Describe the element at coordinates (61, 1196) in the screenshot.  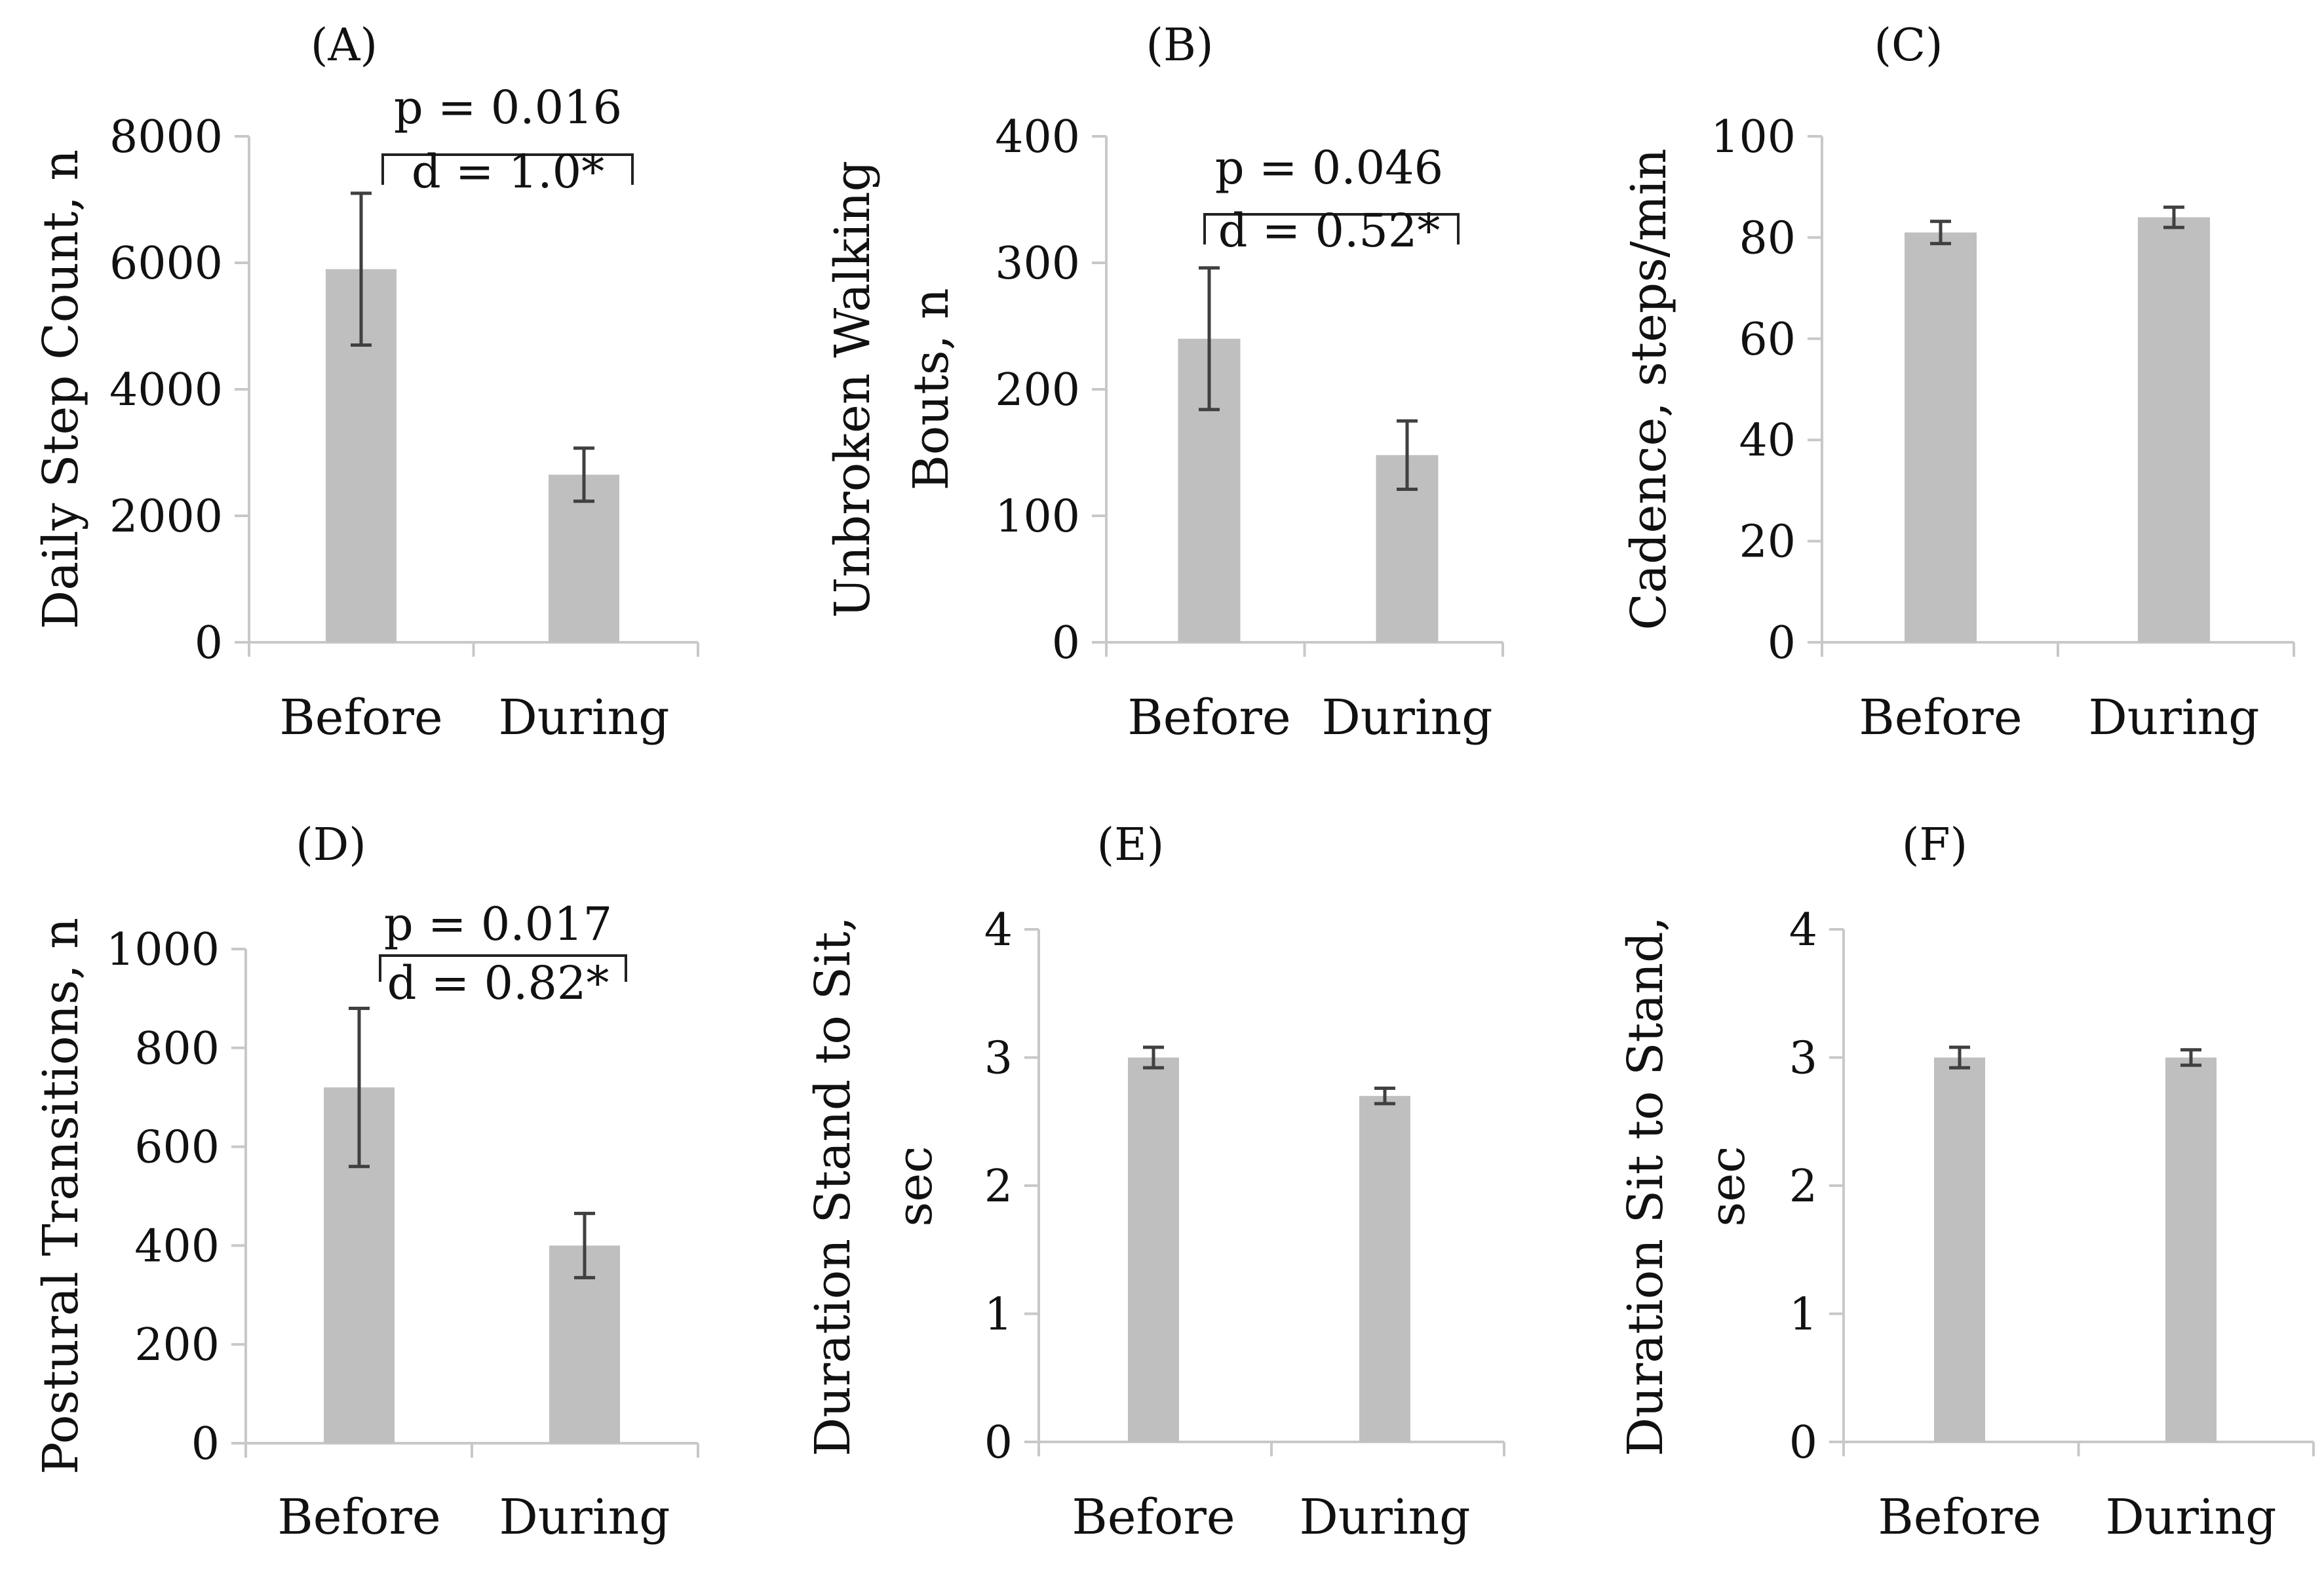
I see `chart4-y-axis-title: Postural Transitions, n` at that location.